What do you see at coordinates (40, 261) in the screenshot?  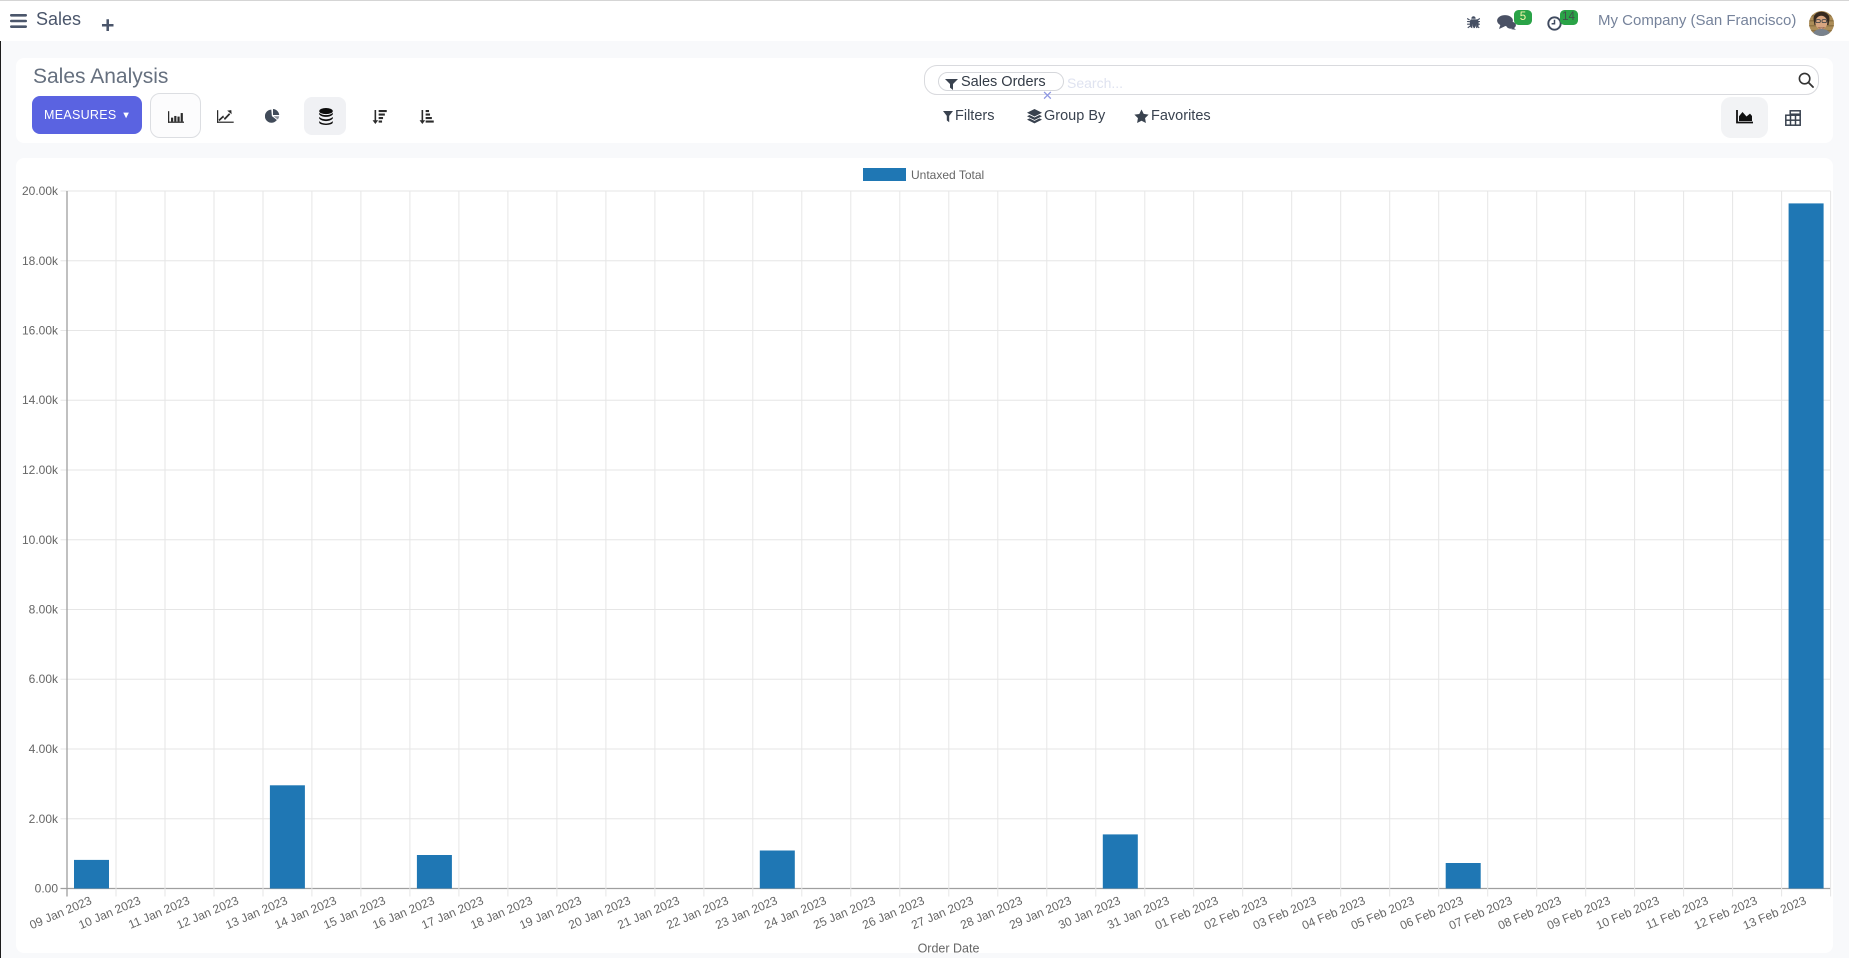 I see `svg-text: 18.00k` at bounding box center [40, 261].